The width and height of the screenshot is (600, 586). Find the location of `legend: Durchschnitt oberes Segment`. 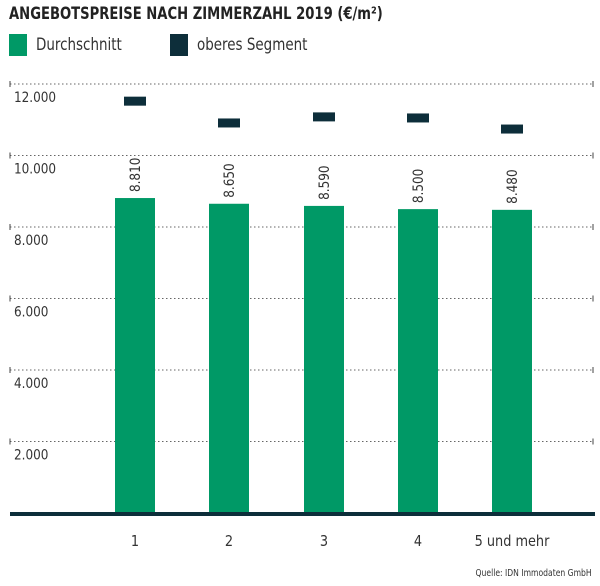

legend: Durchschnitt oberes Segment is located at coordinates (183, 45).